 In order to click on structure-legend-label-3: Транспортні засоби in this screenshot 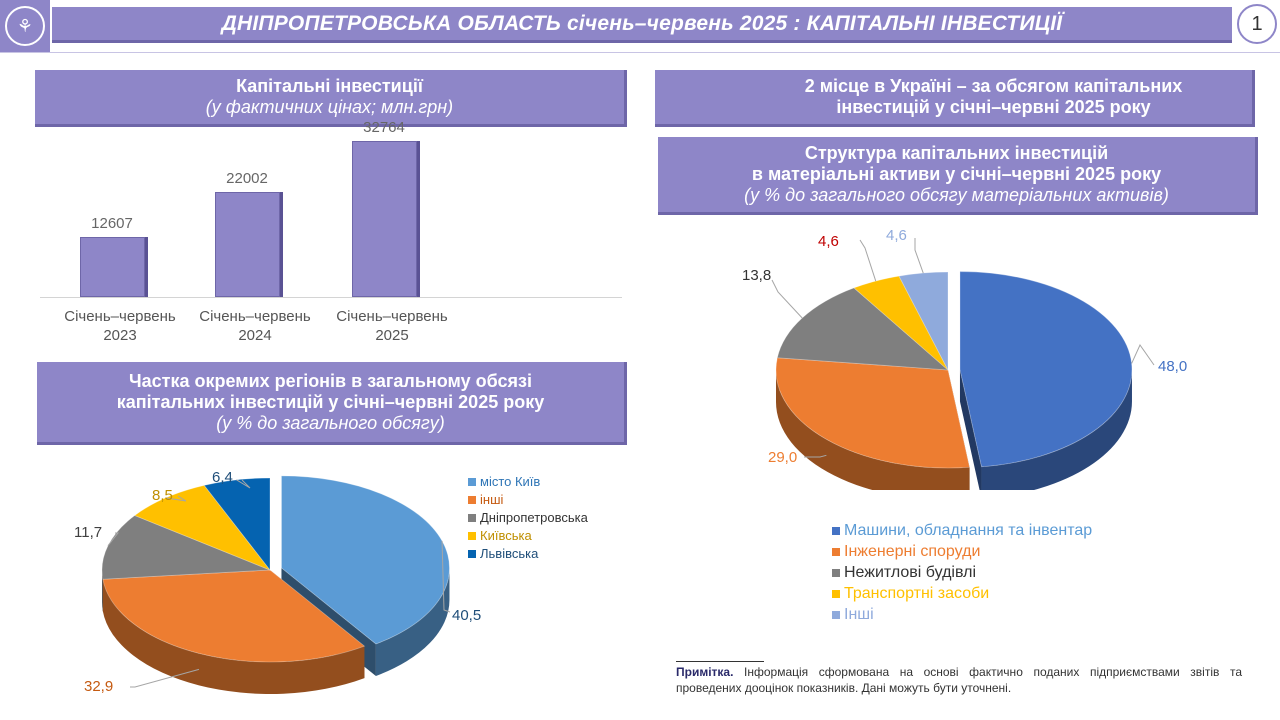, I will do `click(917, 593)`.